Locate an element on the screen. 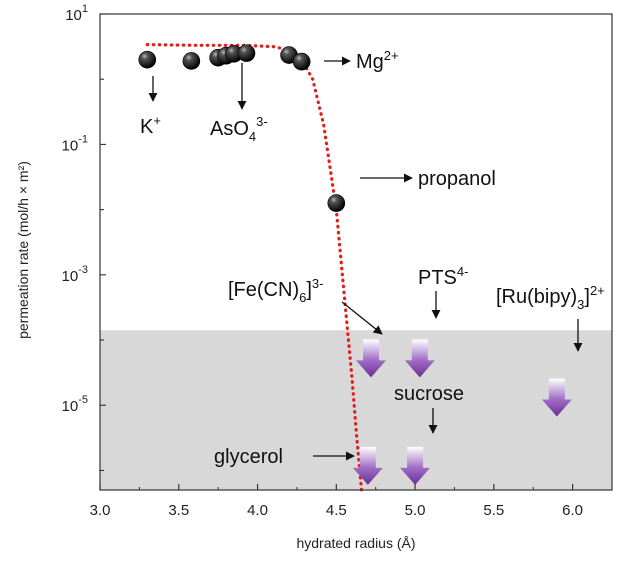 The image size is (640, 561). x-tick-label: 5.5 is located at coordinates (493, 510).